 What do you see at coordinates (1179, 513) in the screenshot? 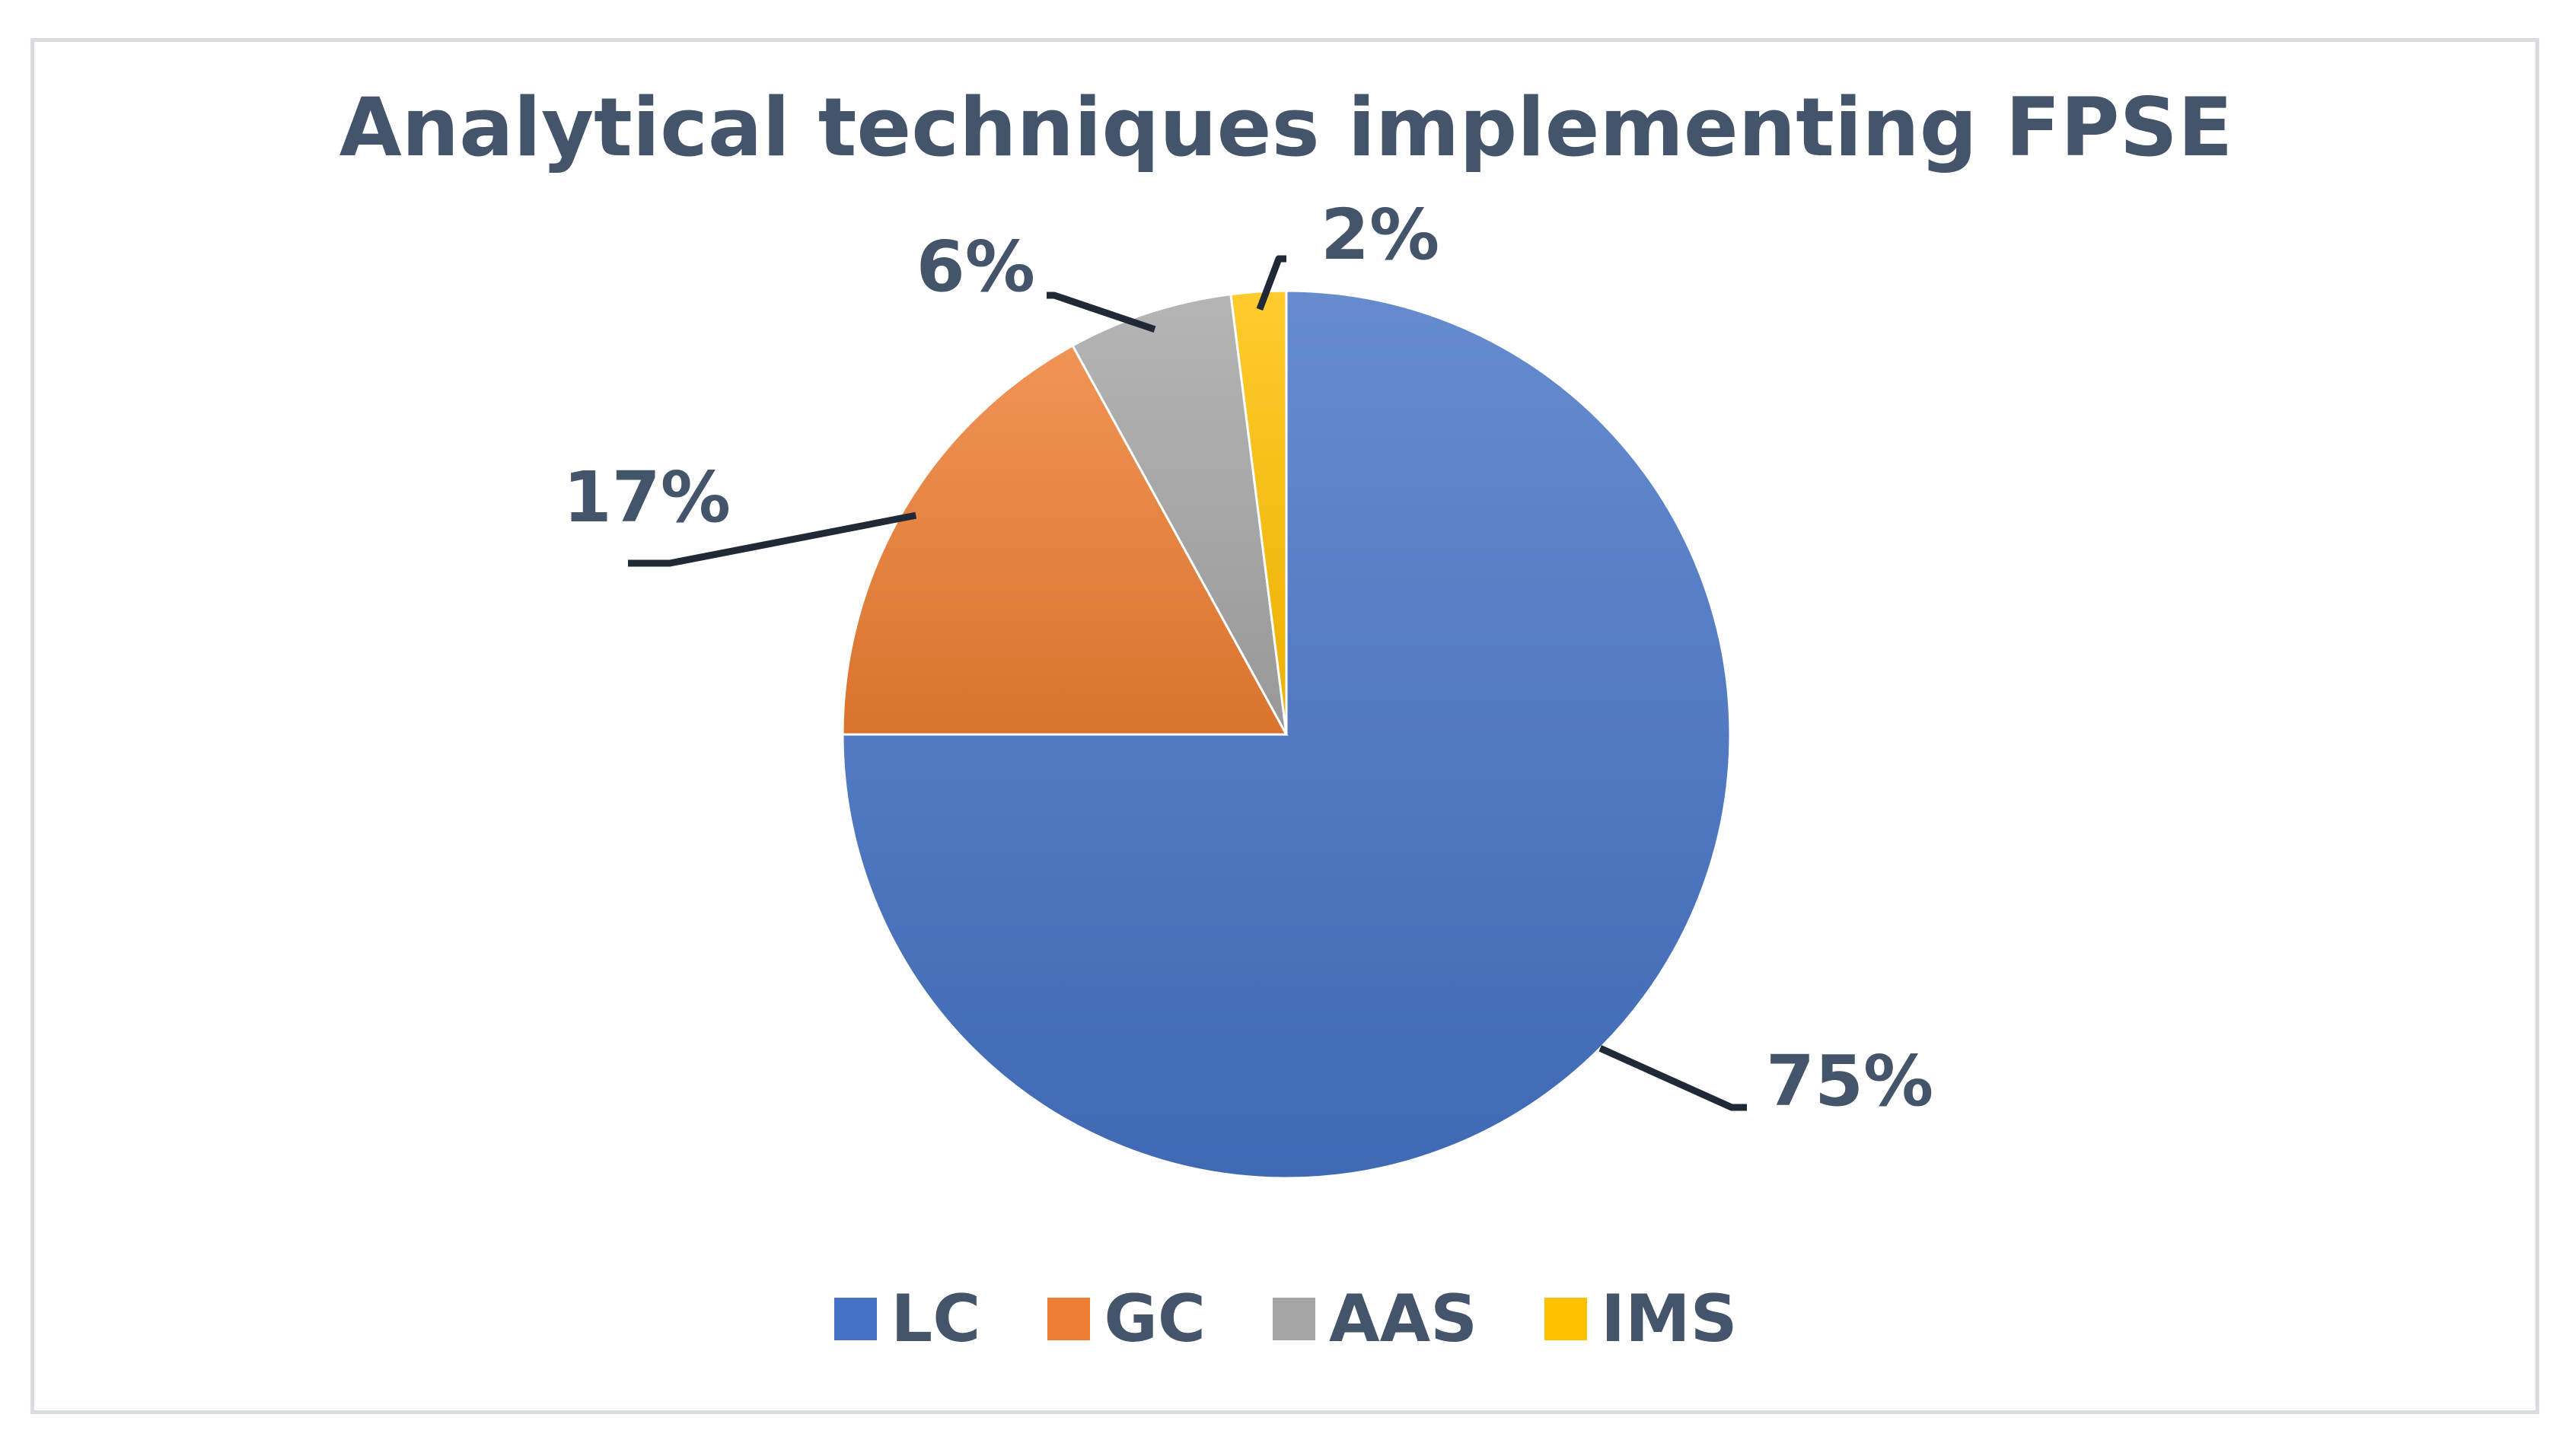
I see `pie-slice-aas` at bounding box center [1179, 513].